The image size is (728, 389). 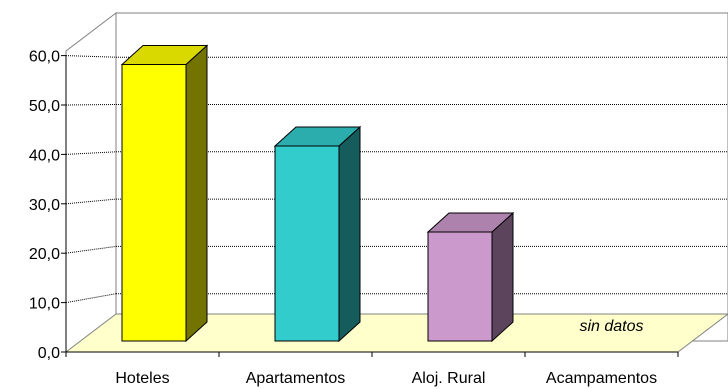 What do you see at coordinates (449, 378) in the screenshot?
I see `x-tick-label: Aloj. Rural` at bounding box center [449, 378].